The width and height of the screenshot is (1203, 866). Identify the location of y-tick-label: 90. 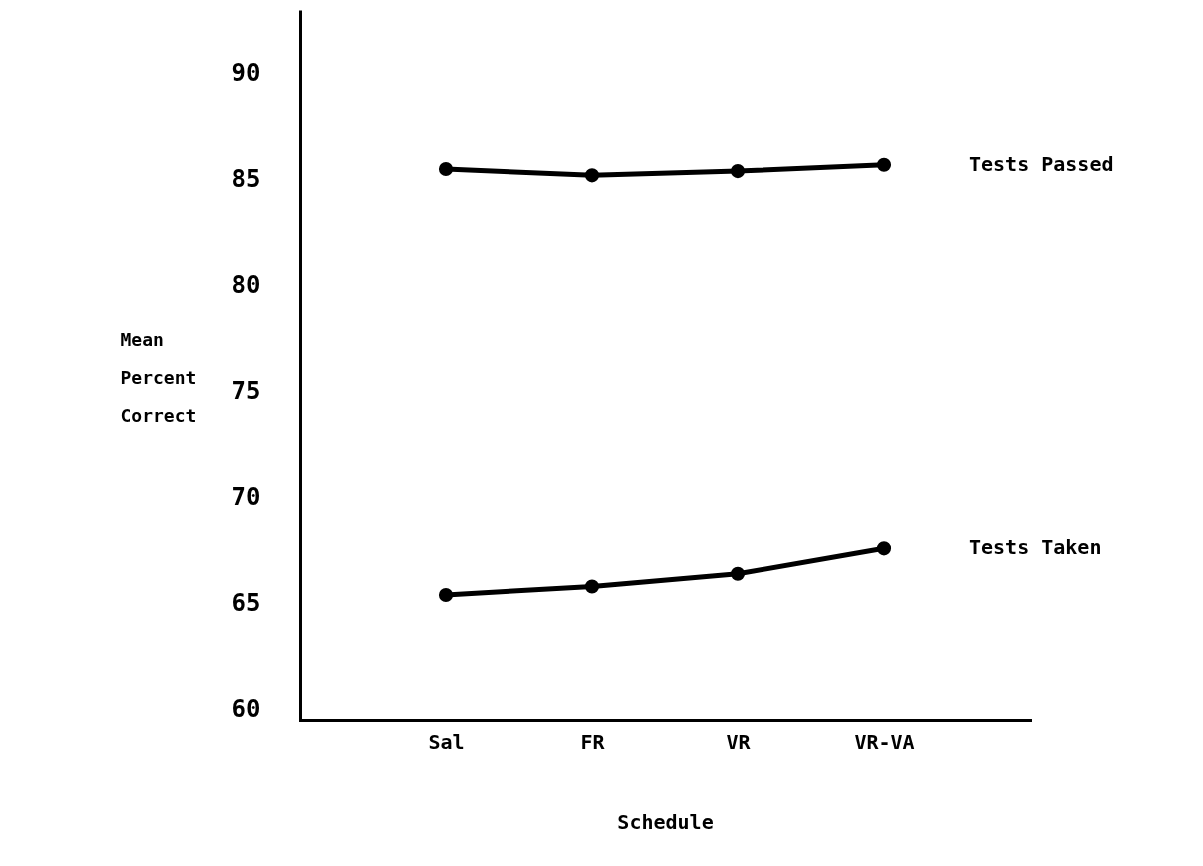
(246, 73).